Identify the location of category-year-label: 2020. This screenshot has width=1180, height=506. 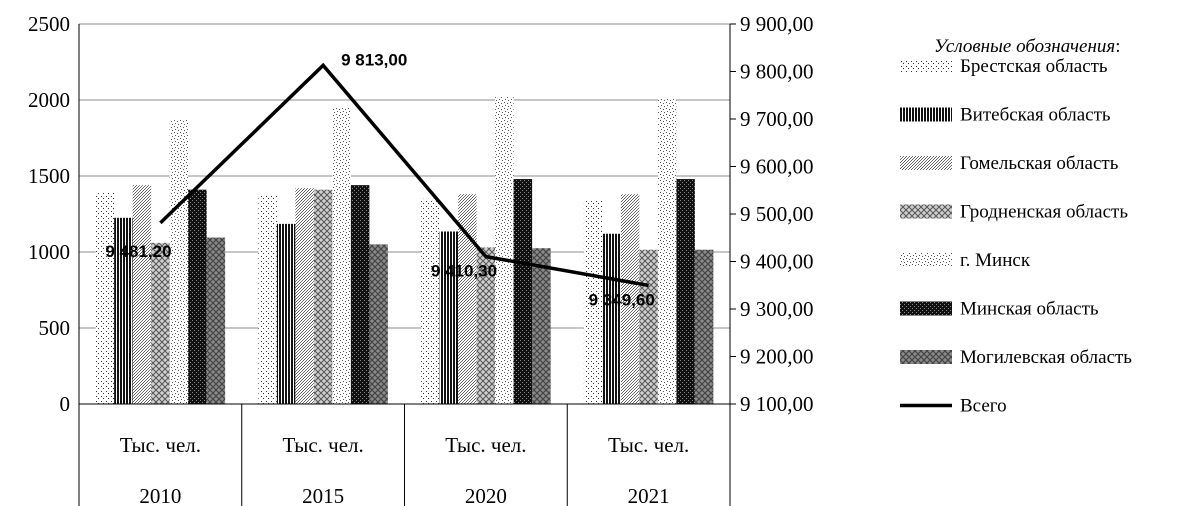
(486, 495).